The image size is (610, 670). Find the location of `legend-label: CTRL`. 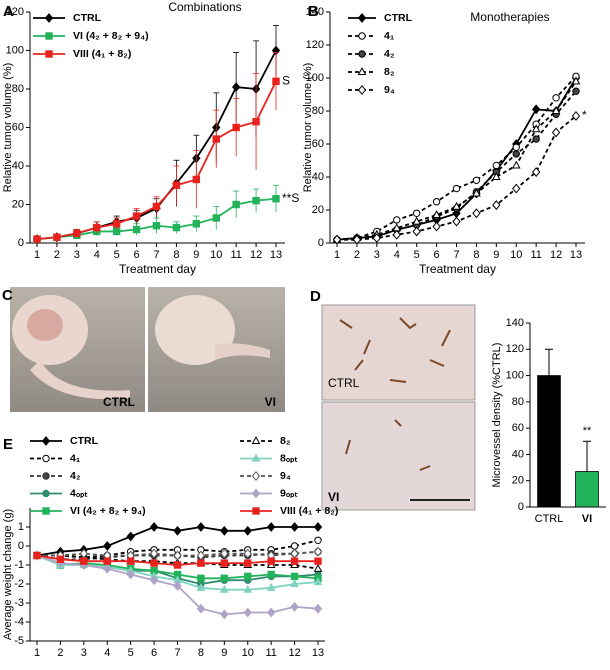

legend-label: CTRL is located at coordinates (84, 441).